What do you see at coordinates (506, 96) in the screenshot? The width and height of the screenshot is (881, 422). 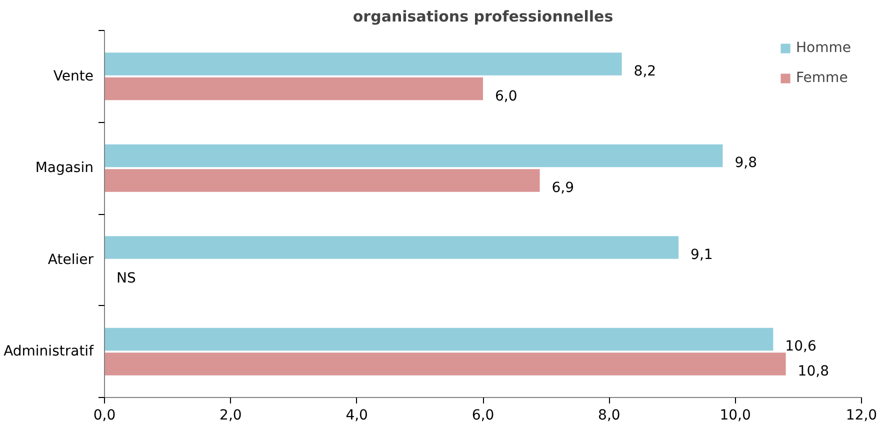 I see `data-label: 6,0` at bounding box center [506, 96].